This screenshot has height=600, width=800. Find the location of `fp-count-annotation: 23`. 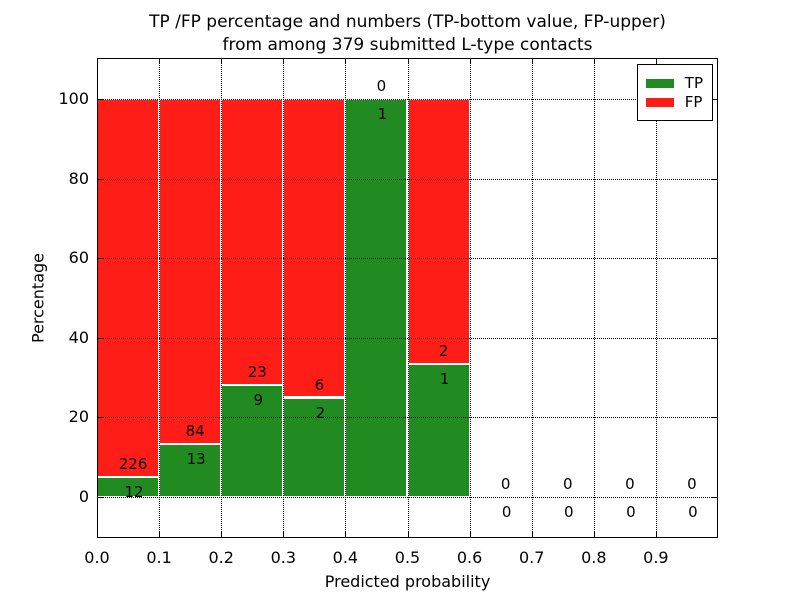

fp-count-annotation: 23 is located at coordinates (257, 372).